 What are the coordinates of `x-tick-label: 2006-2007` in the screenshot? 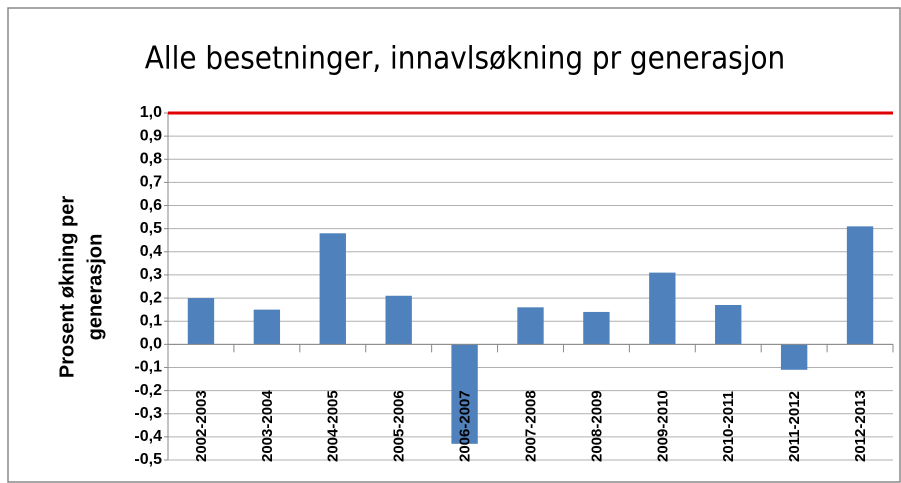 It's located at (465, 426).